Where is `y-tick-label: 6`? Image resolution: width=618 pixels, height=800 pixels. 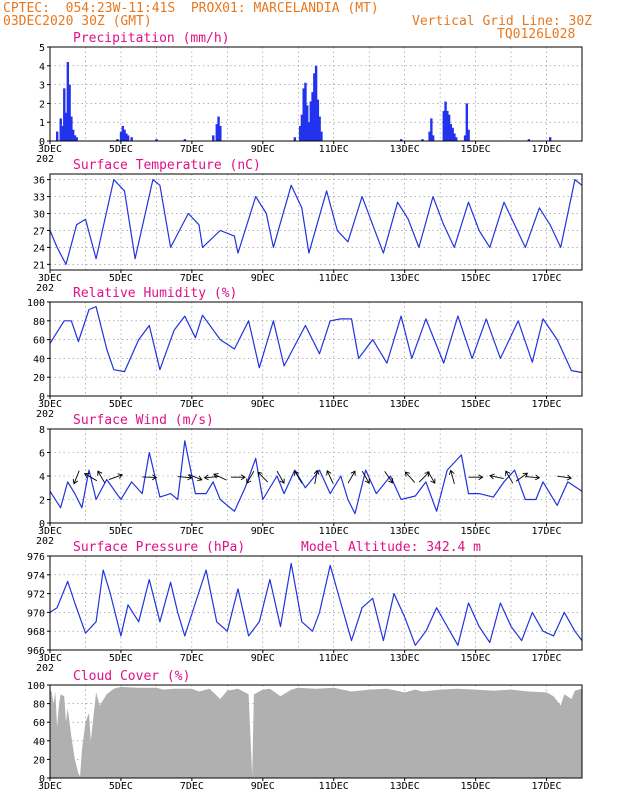
y-tick-label: 6 is located at coordinates (42, 454).